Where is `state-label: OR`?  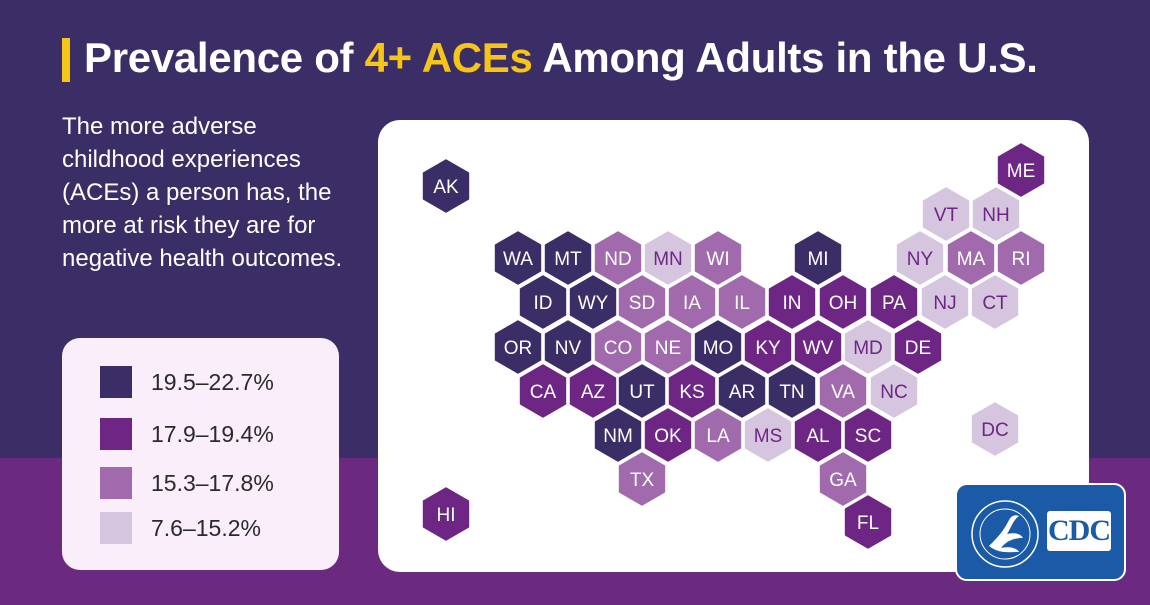 state-label: OR is located at coordinates (518, 348).